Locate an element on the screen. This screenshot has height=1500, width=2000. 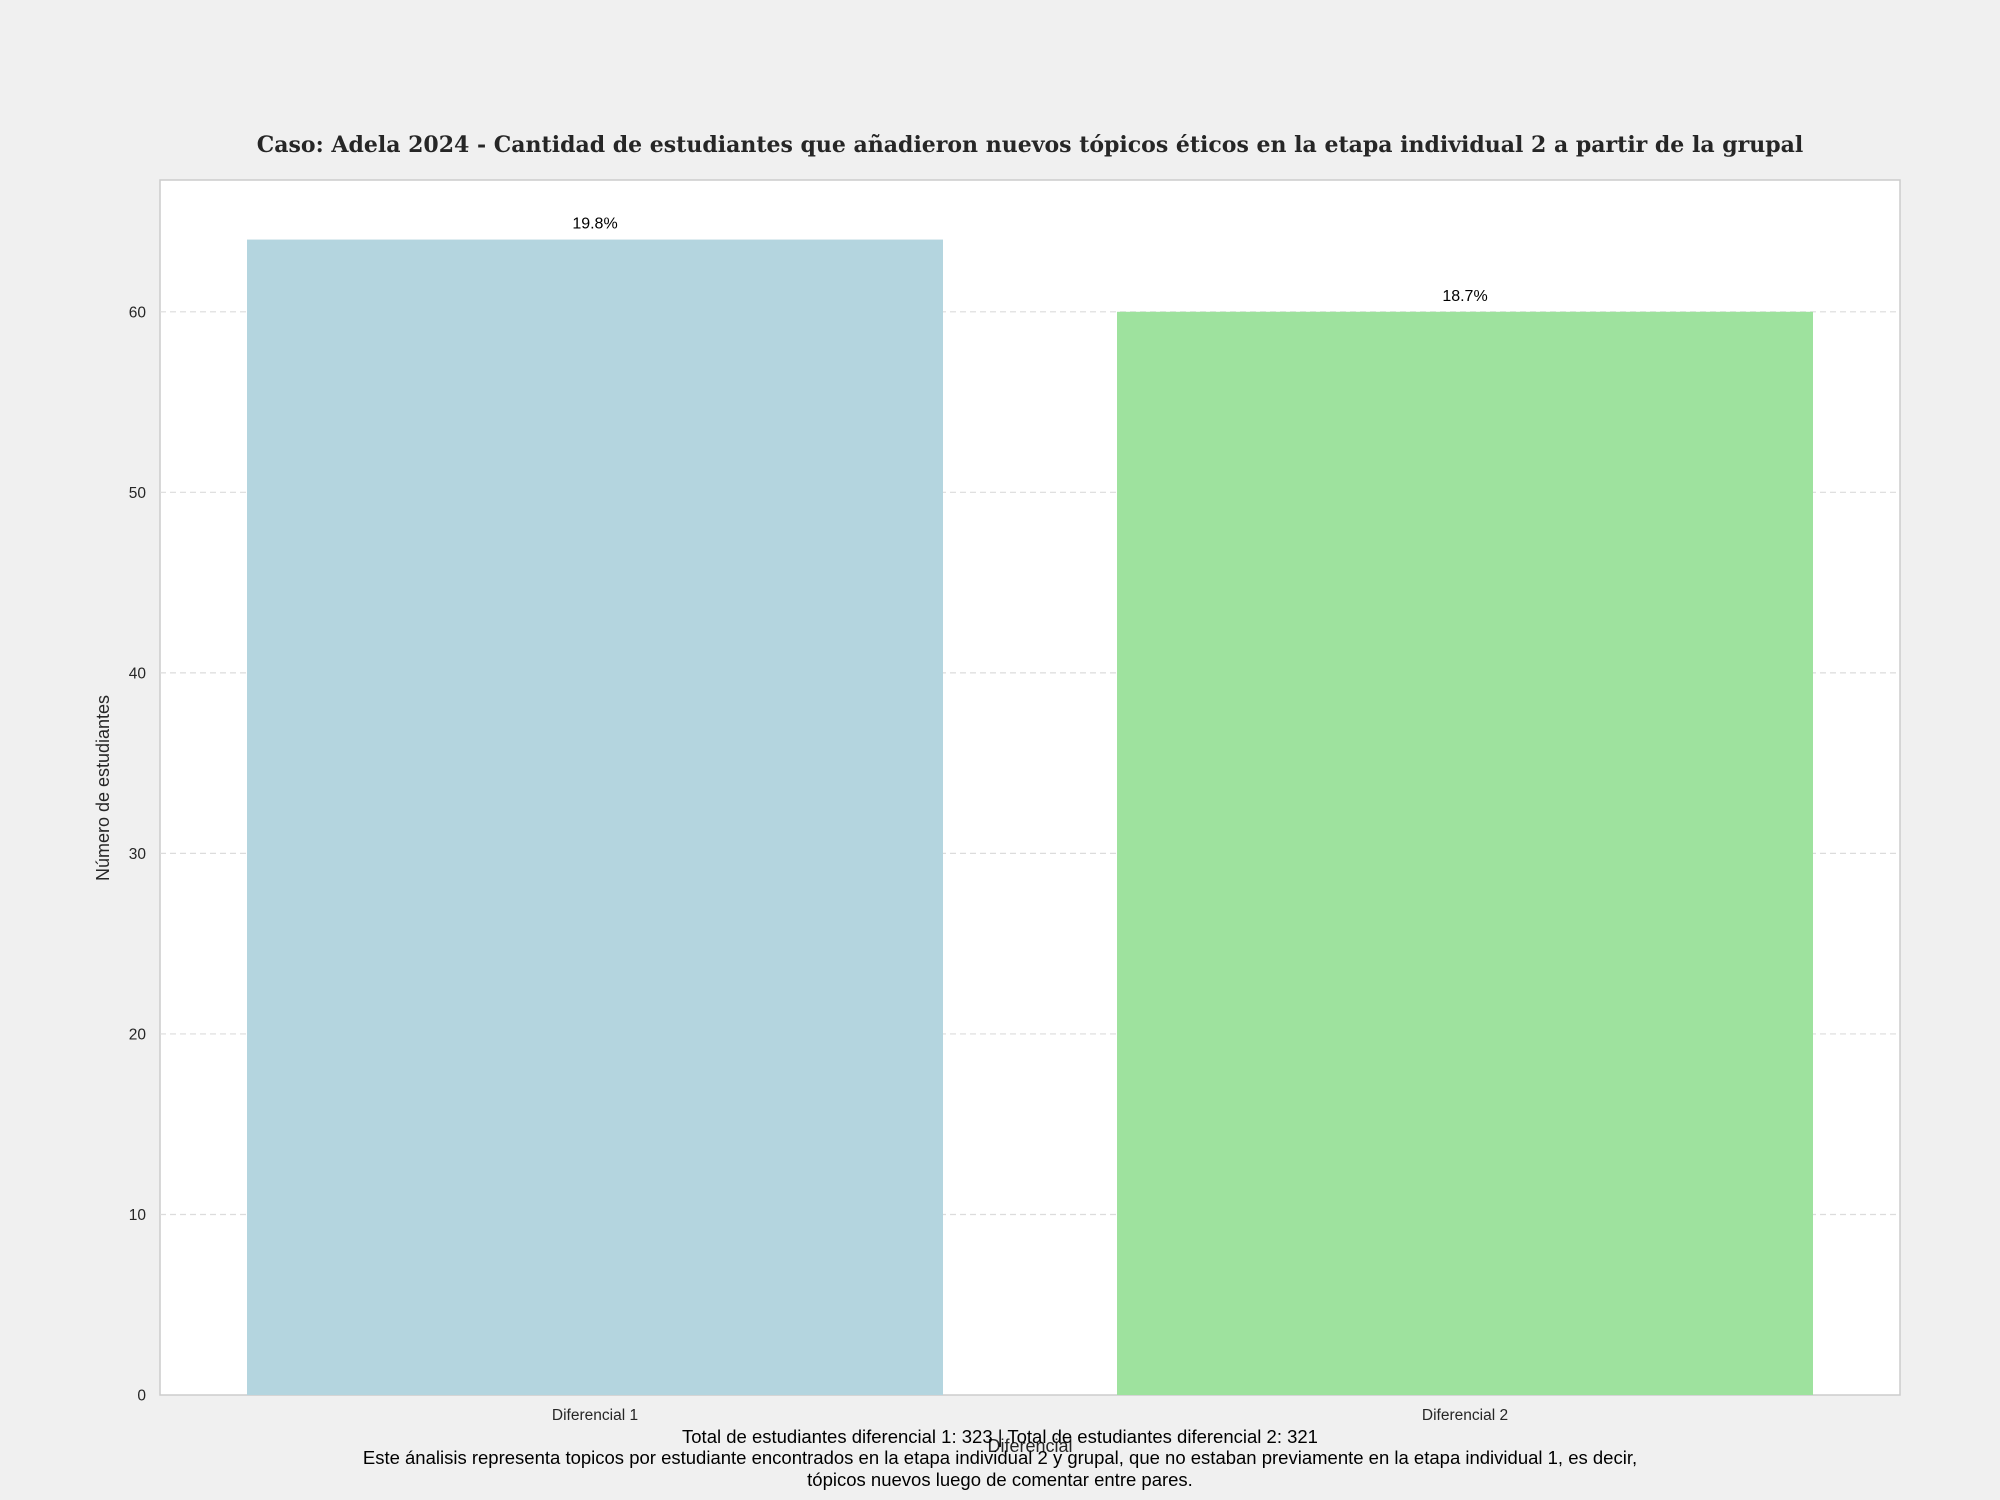
bar-data-label: 18.7% is located at coordinates (1464, 296).